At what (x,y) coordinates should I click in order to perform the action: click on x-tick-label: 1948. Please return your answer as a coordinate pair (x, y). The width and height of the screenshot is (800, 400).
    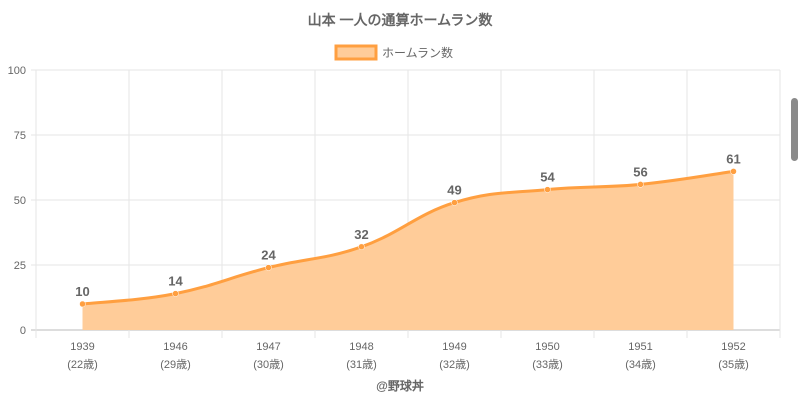
    Looking at the image, I should click on (361, 347).